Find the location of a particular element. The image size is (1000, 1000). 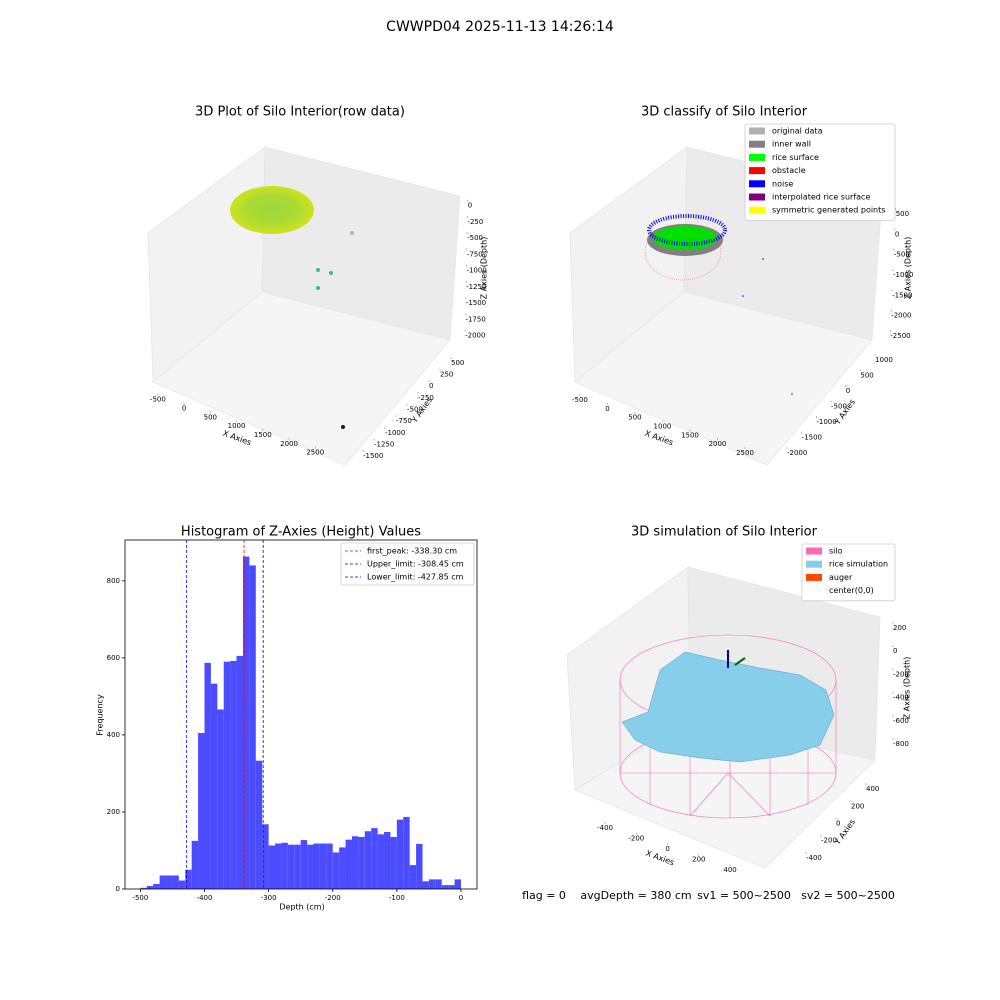

legend-label: inner wall is located at coordinates (791, 144).